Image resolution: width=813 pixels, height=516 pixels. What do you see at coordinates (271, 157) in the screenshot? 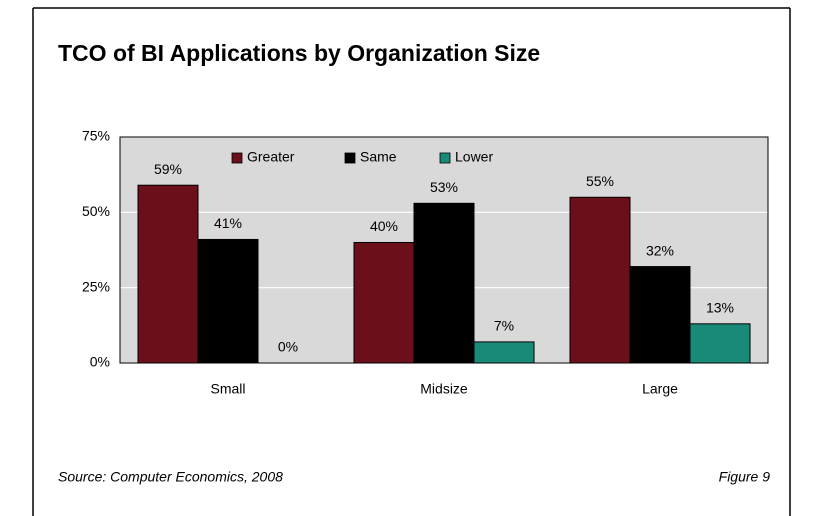
I see `legend-label: Greater` at bounding box center [271, 157].